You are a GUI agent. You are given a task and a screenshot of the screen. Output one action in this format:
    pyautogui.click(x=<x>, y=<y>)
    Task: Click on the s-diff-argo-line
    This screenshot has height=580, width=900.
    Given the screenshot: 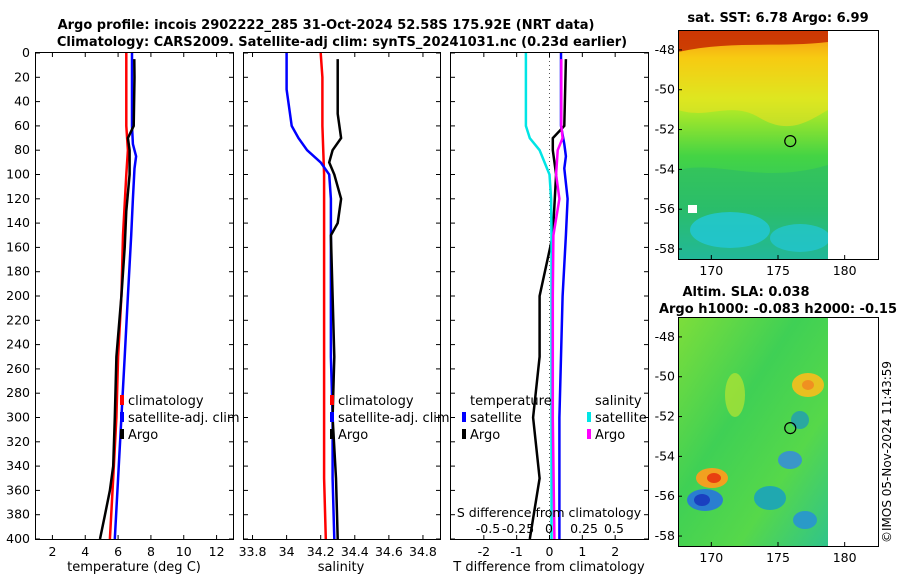 What is the action you would take?
    pyautogui.click(x=557, y=299)
    